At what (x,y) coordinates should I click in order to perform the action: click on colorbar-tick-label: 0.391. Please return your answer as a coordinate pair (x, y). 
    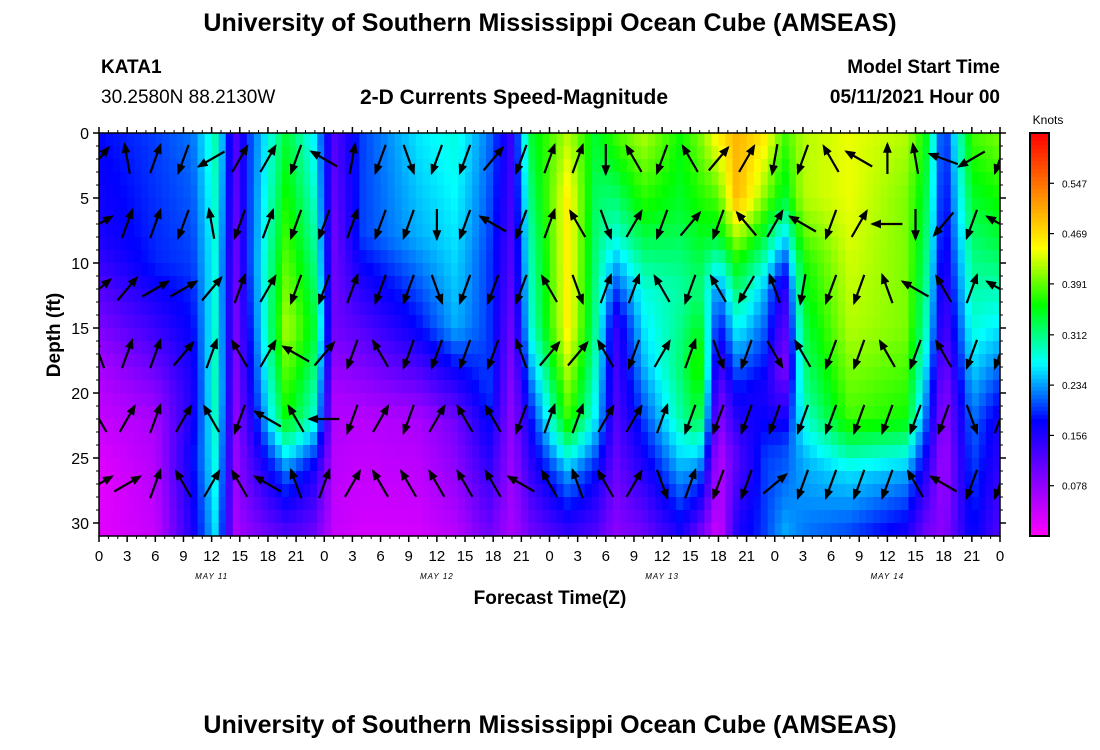
    Looking at the image, I should click on (1074, 285).